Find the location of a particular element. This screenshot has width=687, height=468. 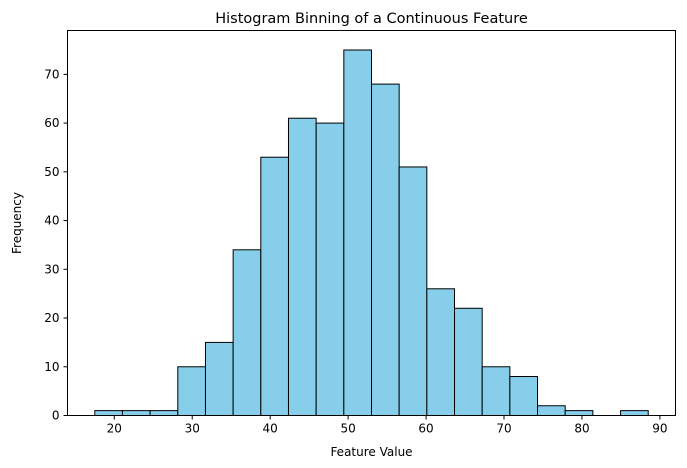

x-tick-label: 80 is located at coordinates (581, 429).